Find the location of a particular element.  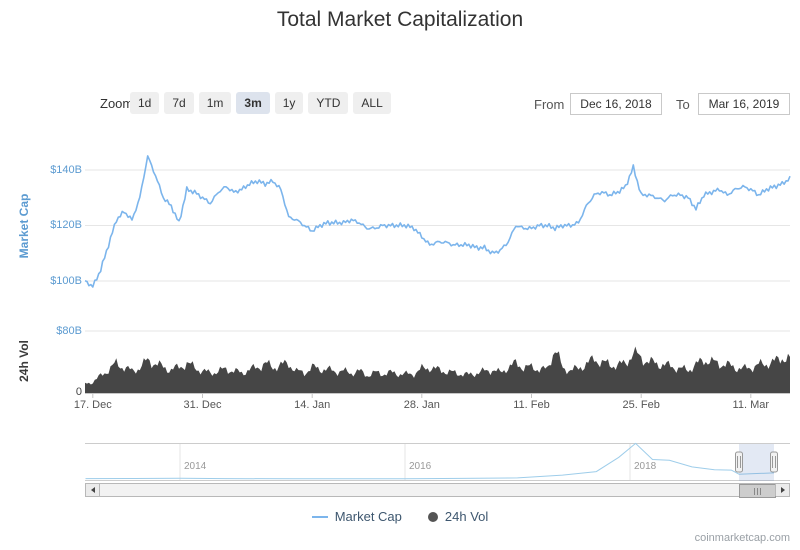

zoom-button-group: 1d 7d 1m 3m 1y YTD ALL is located at coordinates (260, 103).